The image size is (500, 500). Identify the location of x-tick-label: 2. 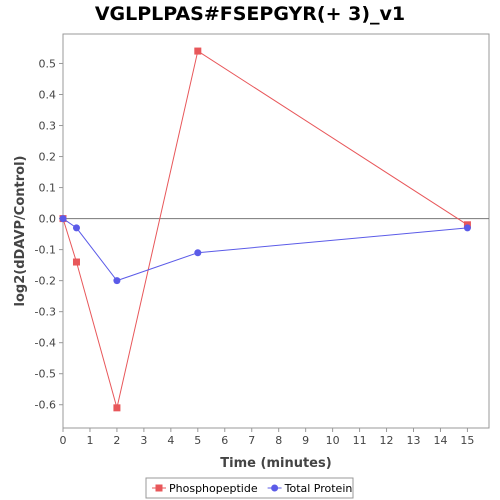
(116, 440).